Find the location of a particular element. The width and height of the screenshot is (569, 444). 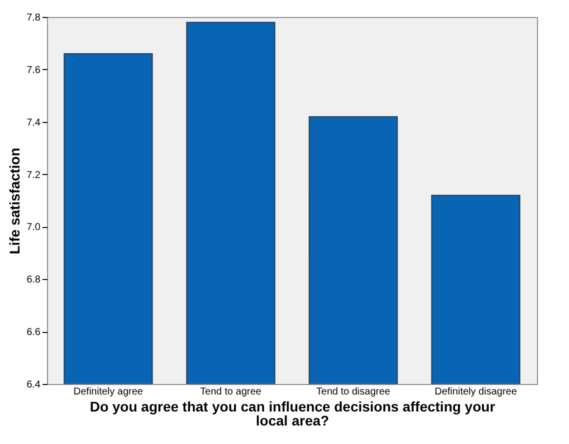

y-tick-label: 7.8 is located at coordinates (33, 18).